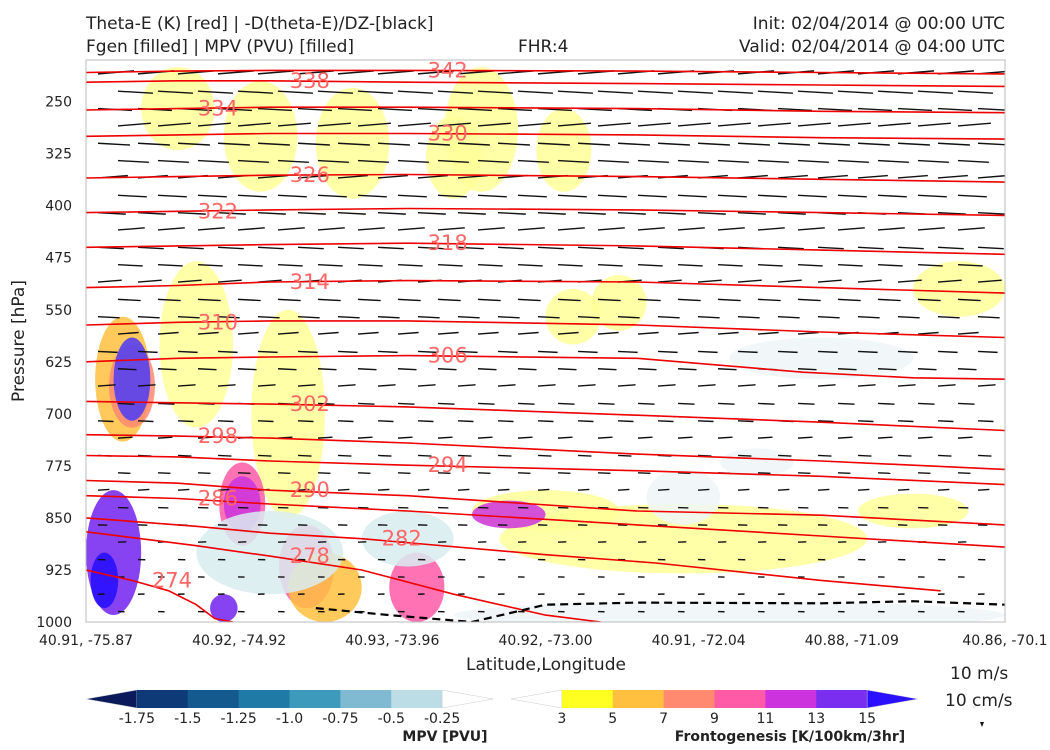 The height and width of the screenshot is (750, 1050). I want to click on y-axis-ticks: 250 325 400 475 550 625 700 775 850 925 1000, so click(54, 363).